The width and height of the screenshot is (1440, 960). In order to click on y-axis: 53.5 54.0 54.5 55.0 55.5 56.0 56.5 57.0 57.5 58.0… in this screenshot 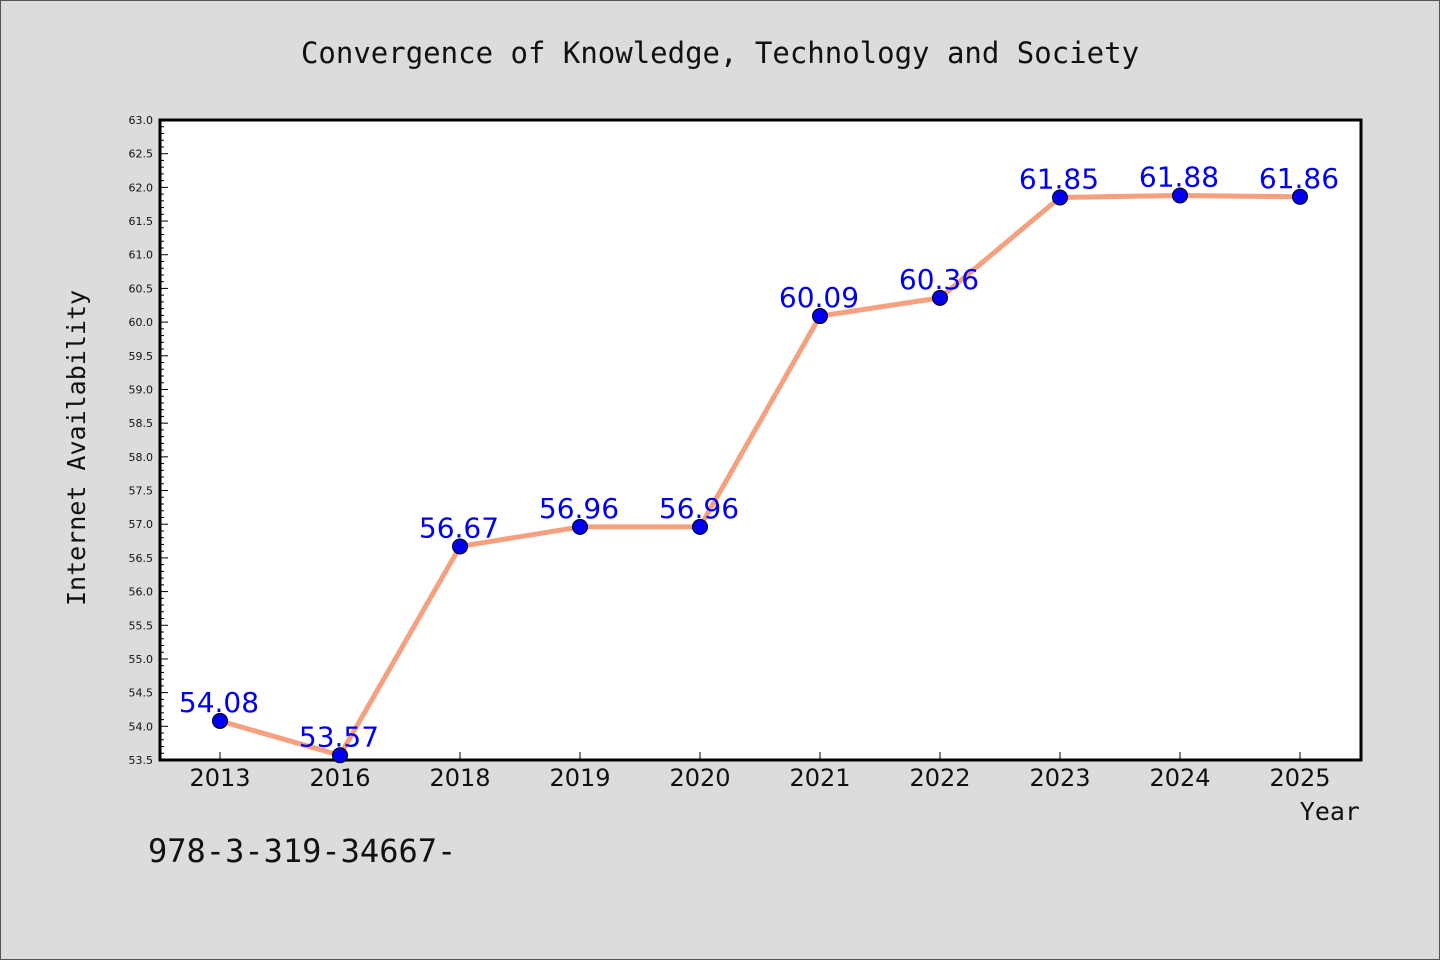, I will do `click(148, 440)`.